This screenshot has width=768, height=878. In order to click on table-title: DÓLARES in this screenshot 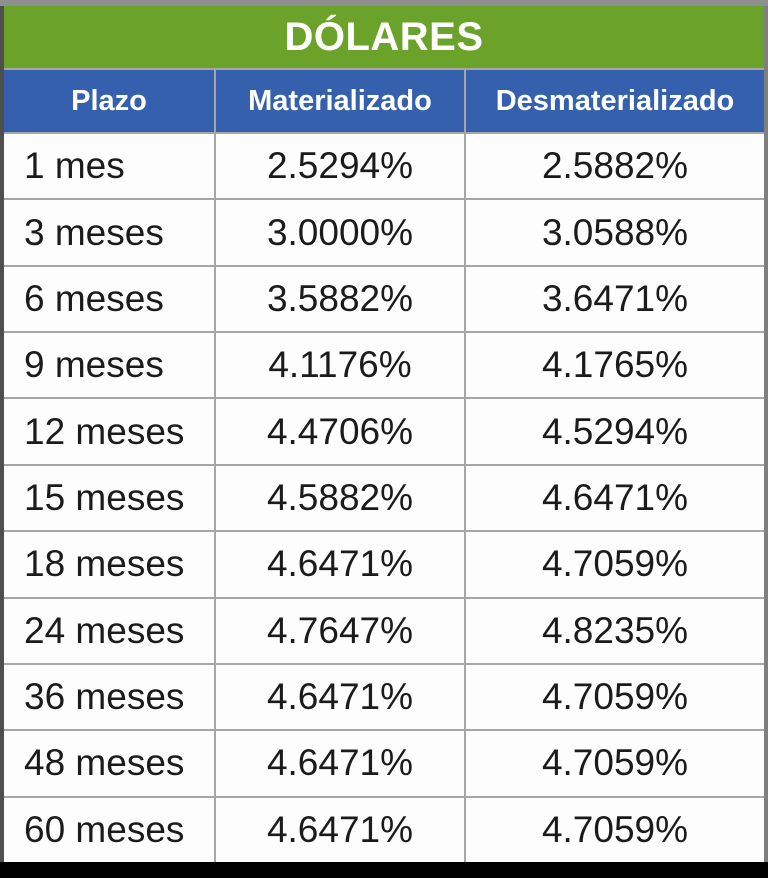, I will do `click(384, 37)`.